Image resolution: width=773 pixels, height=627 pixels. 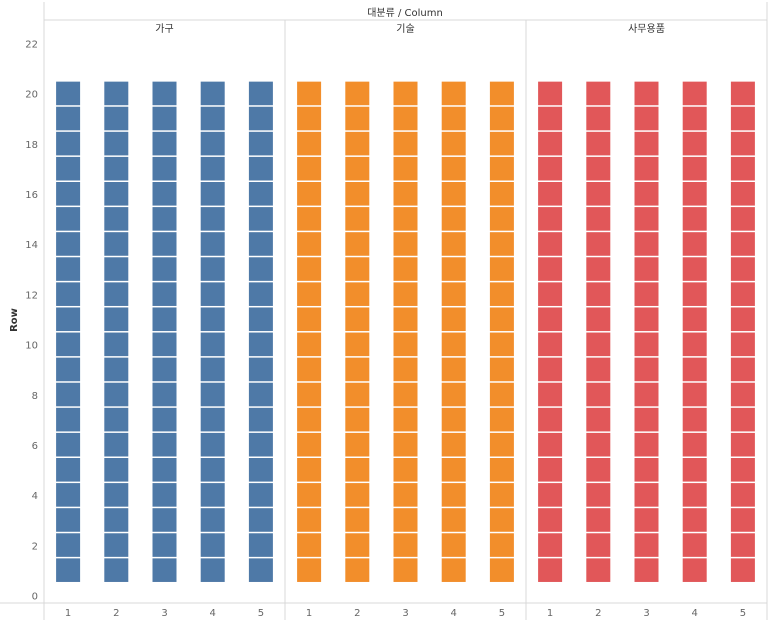 What do you see at coordinates (35, 546) in the screenshot?
I see `y-tick-label: 2` at bounding box center [35, 546].